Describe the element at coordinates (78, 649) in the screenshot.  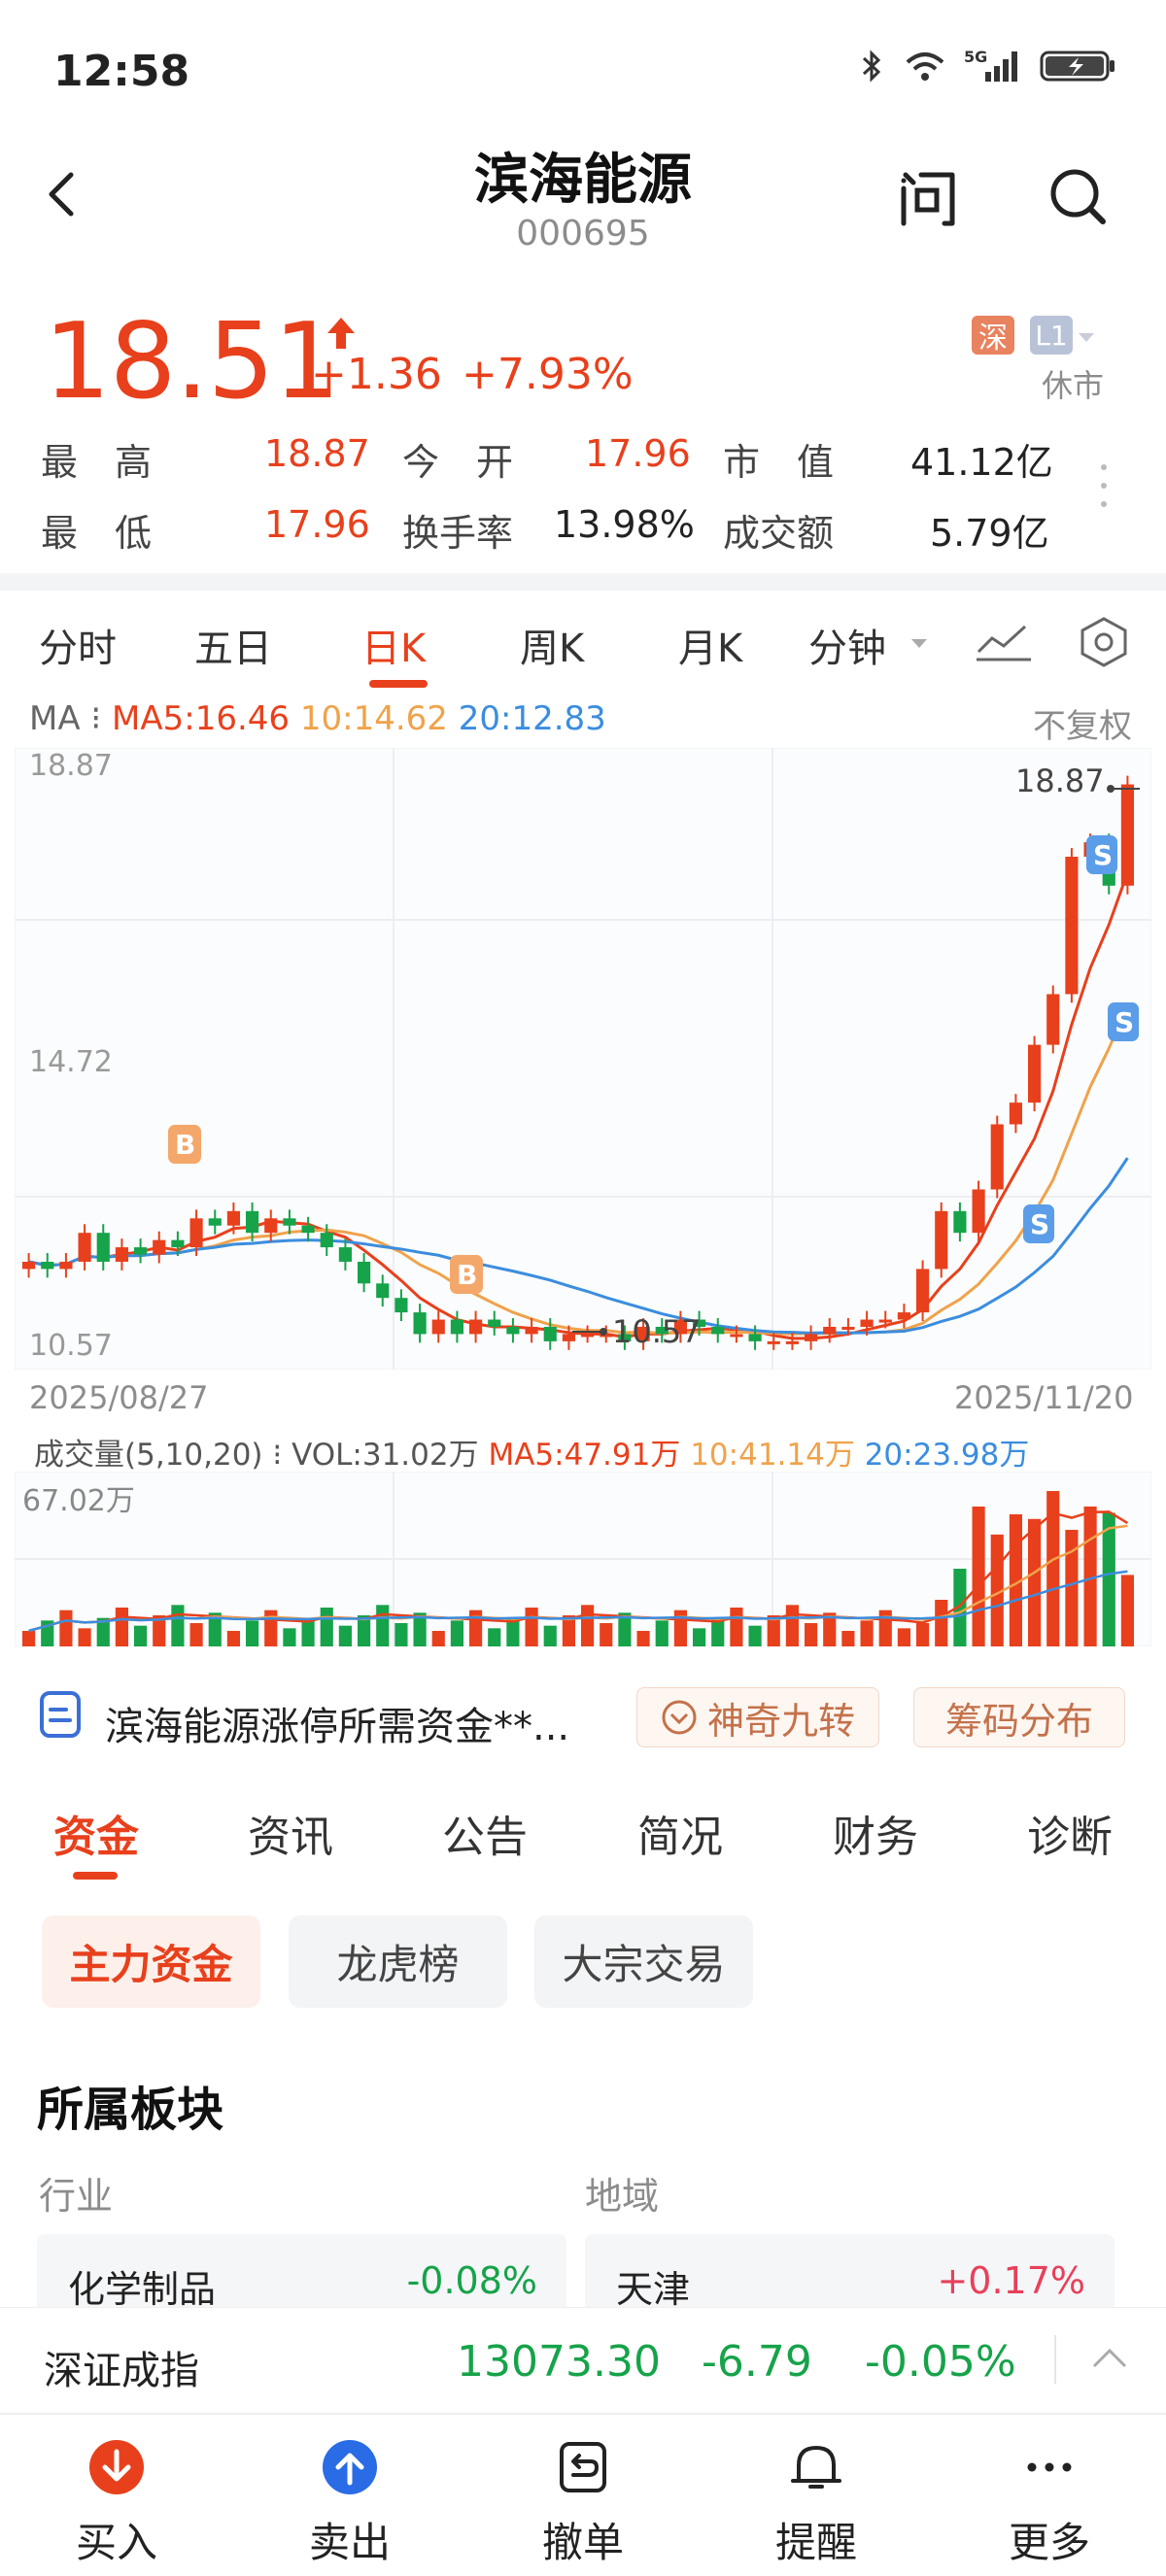
I see `tab-intraday: 分时` at that location.